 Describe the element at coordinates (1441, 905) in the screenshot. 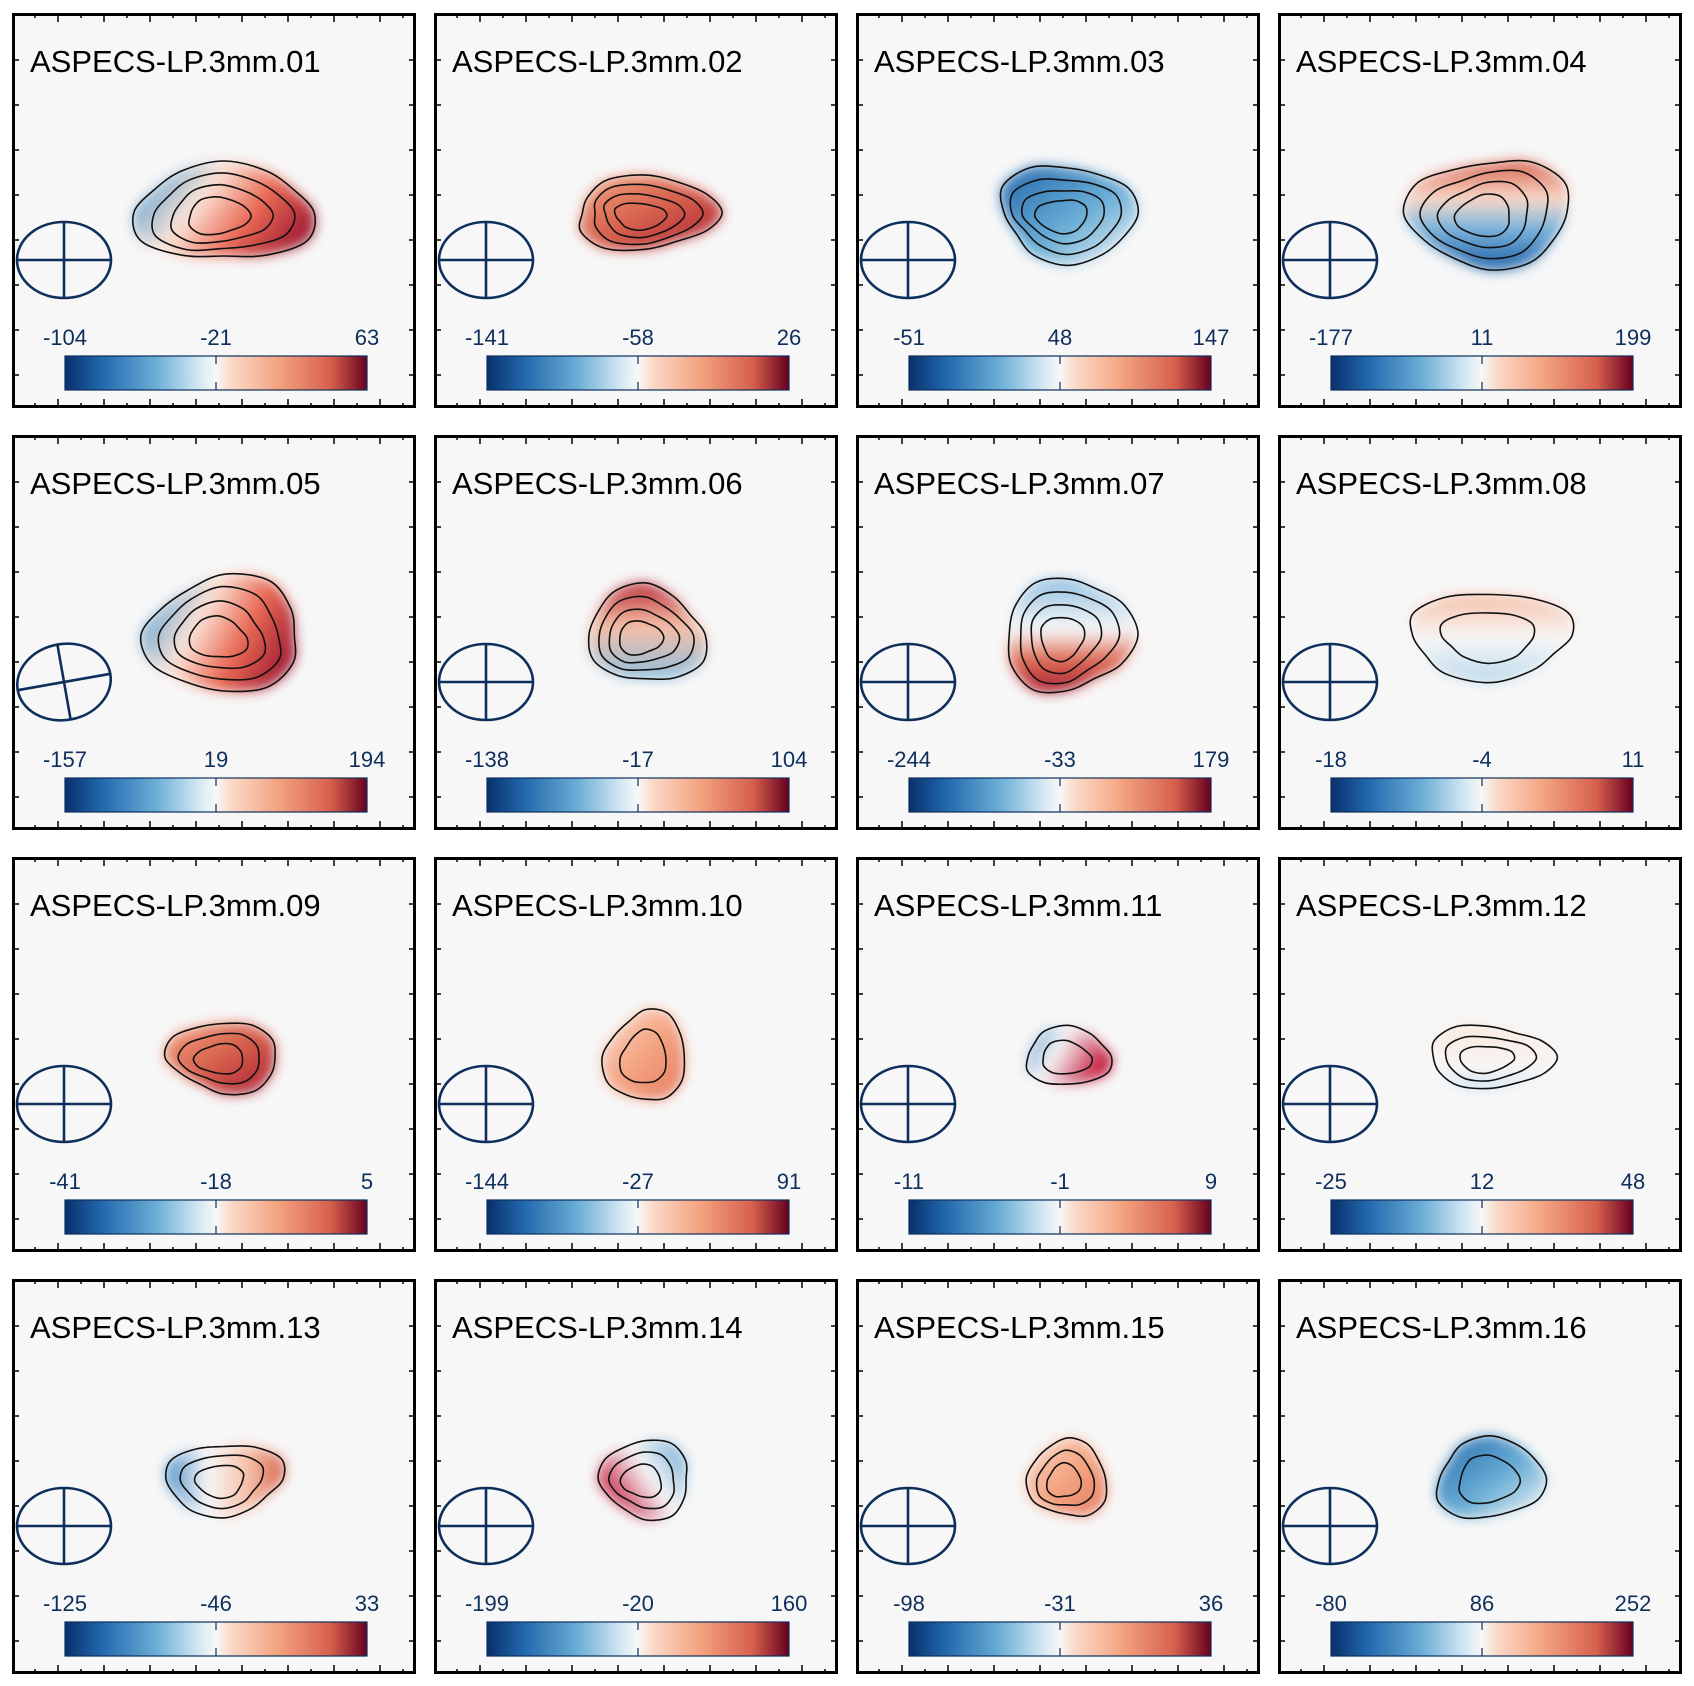

I see `panel-title: ASPECS-LP.3mm.12` at that location.